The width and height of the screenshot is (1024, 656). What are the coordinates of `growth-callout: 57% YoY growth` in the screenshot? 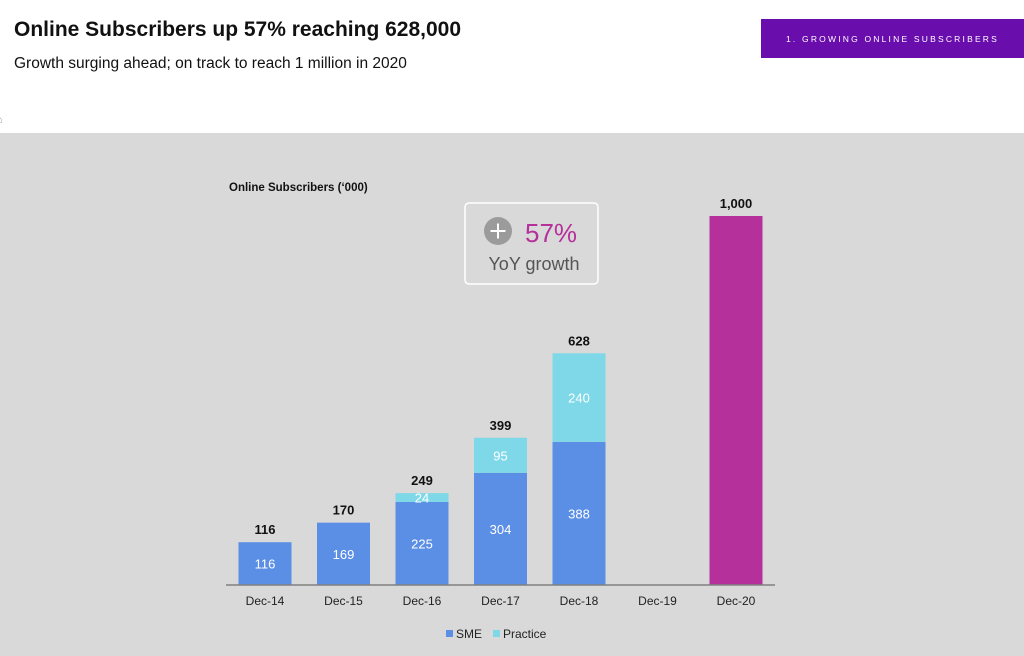 It's located at (531, 243).